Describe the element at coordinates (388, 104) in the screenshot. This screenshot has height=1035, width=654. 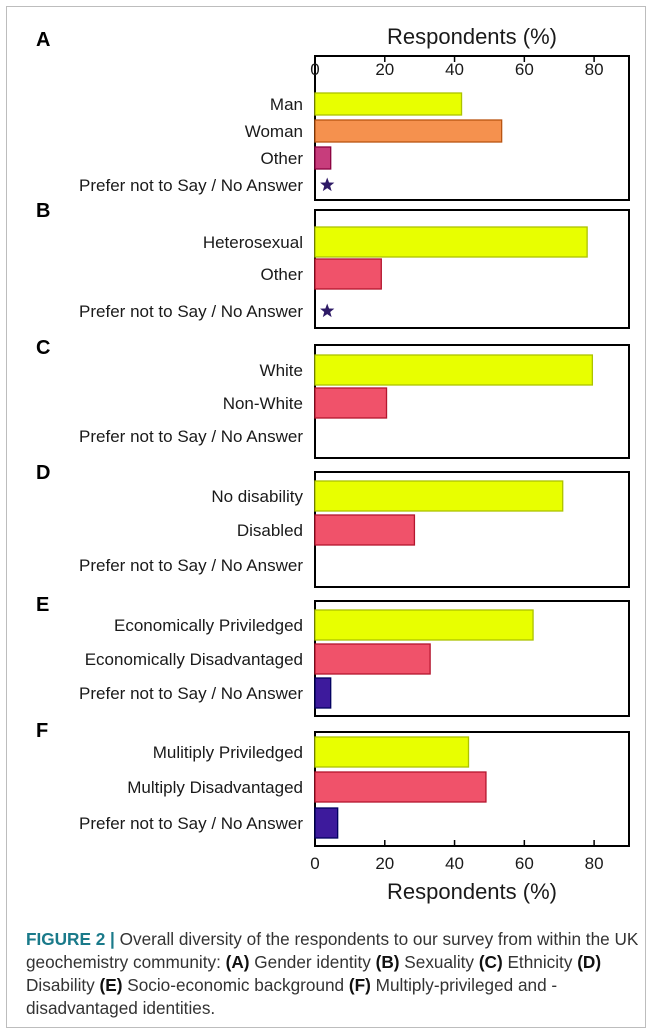
I see `bar-a-man` at that location.